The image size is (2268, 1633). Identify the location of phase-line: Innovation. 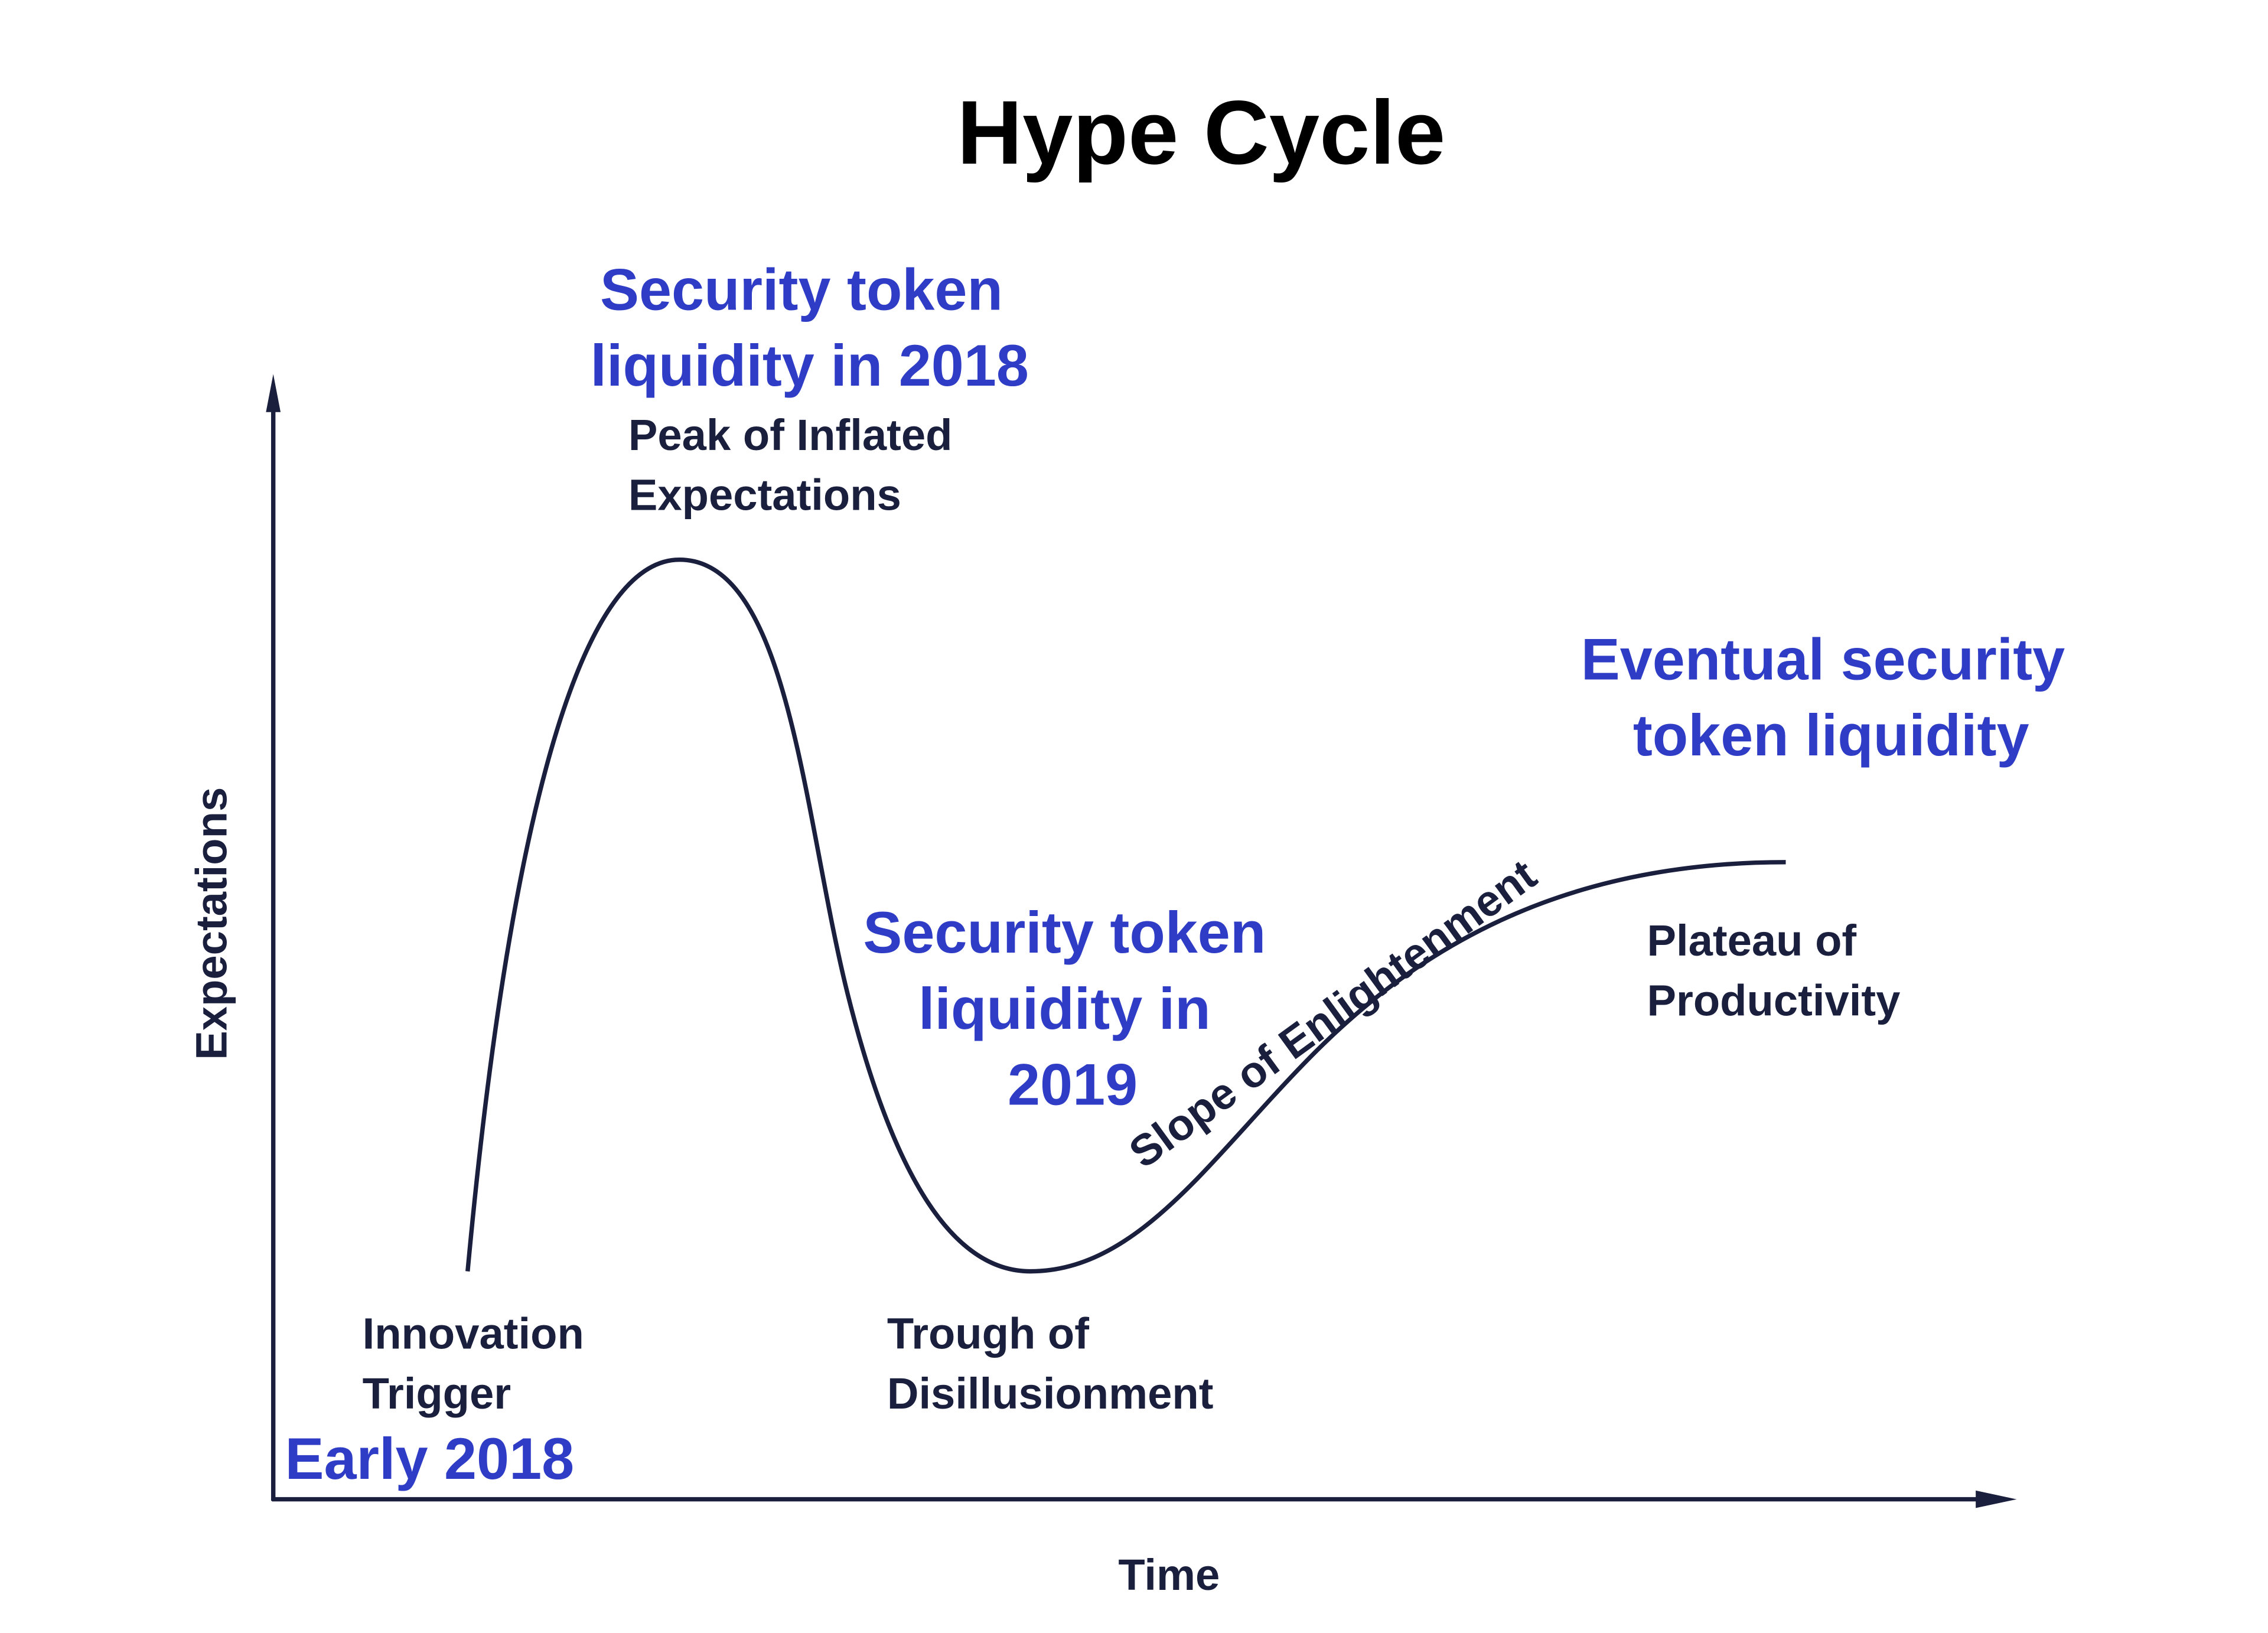
(473, 1333).